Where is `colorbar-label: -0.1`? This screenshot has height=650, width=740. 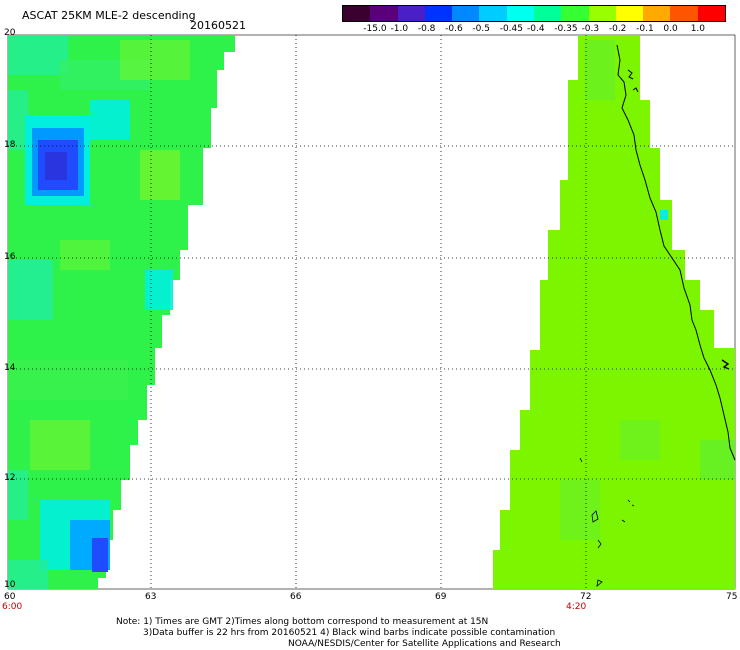 colorbar-label: -0.1 is located at coordinates (645, 29).